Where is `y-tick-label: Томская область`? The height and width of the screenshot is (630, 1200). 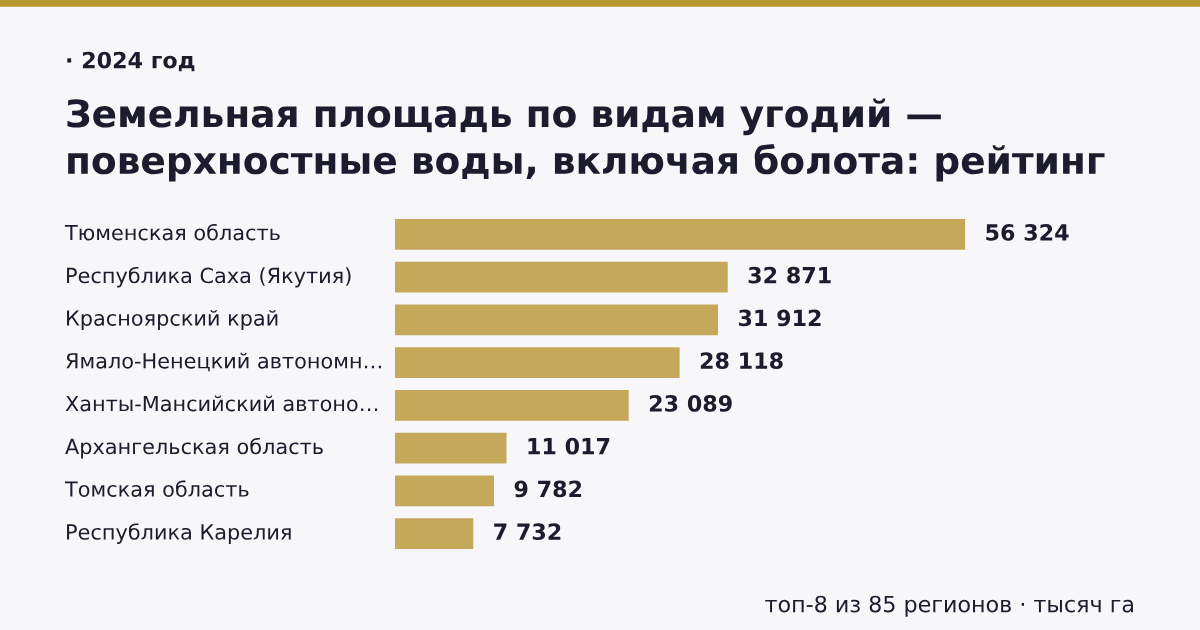
y-tick-label: Томская область is located at coordinates (156, 488).